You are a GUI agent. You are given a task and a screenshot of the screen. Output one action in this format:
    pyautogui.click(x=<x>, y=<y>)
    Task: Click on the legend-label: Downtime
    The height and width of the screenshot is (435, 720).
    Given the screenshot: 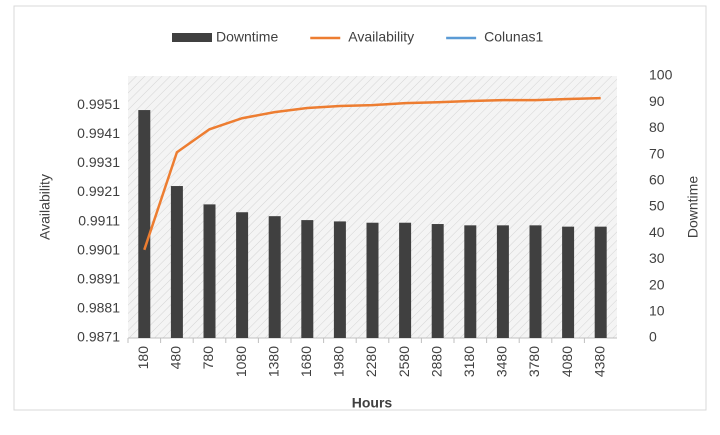 What is the action you would take?
    pyautogui.click(x=247, y=37)
    